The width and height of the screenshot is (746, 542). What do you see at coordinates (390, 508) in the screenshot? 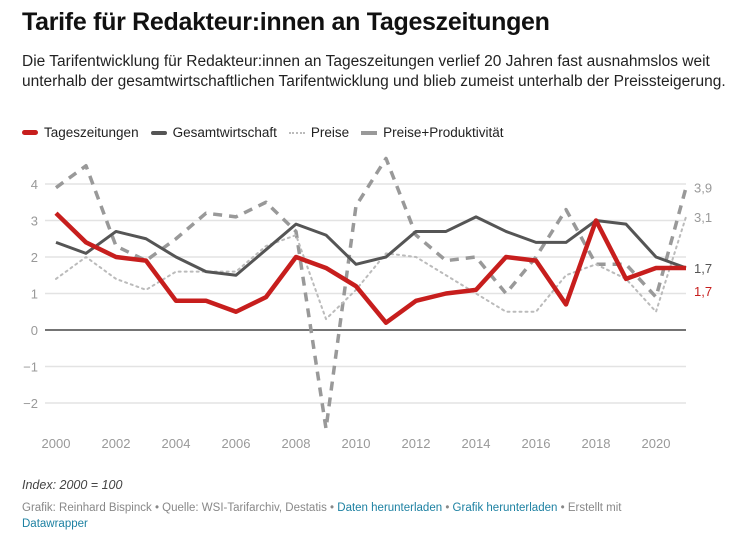
I see `download-data-link: Daten herunterladen` at bounding box center [390, 508].